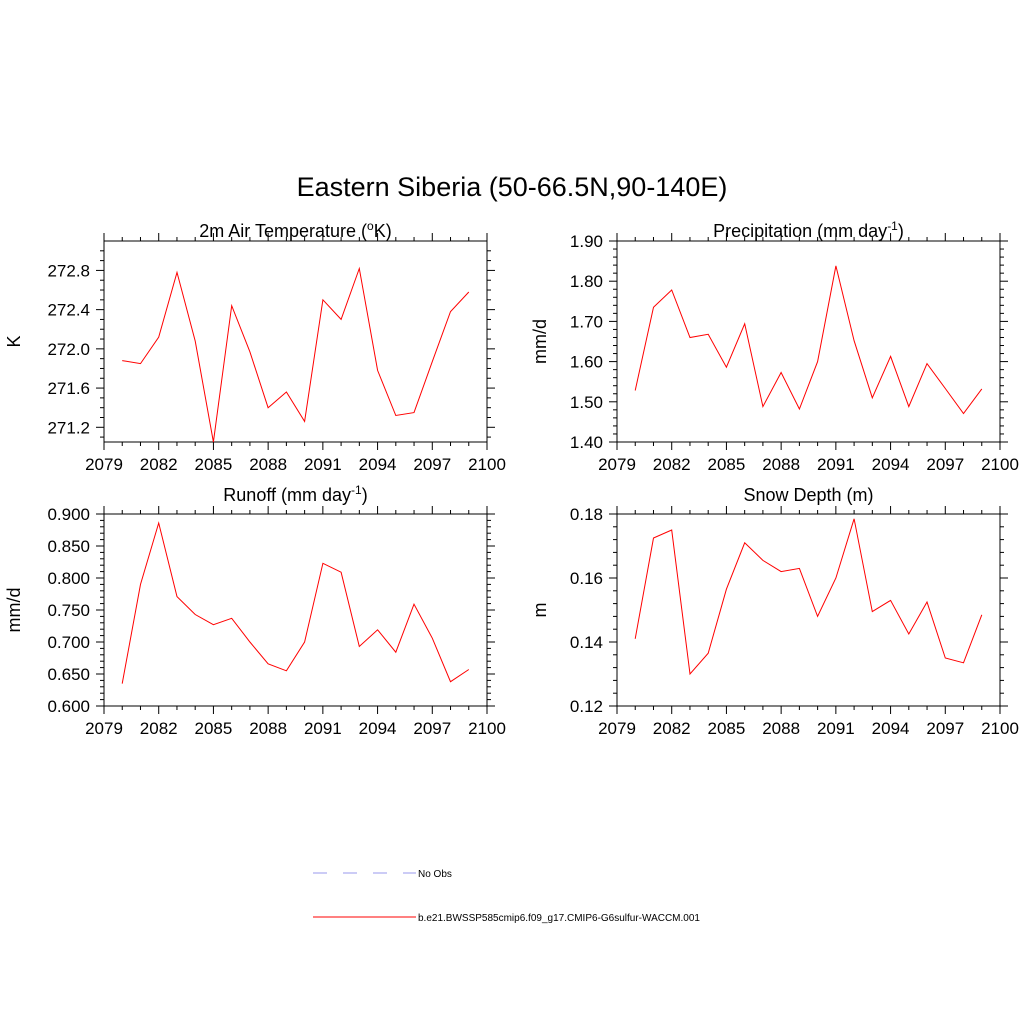 This screenshot has width=1024, height=1024. What do you see at coordinates (370, 226) in the screenshot?
I see `panel-title-superscript: o` at bounding box center [370, 226].